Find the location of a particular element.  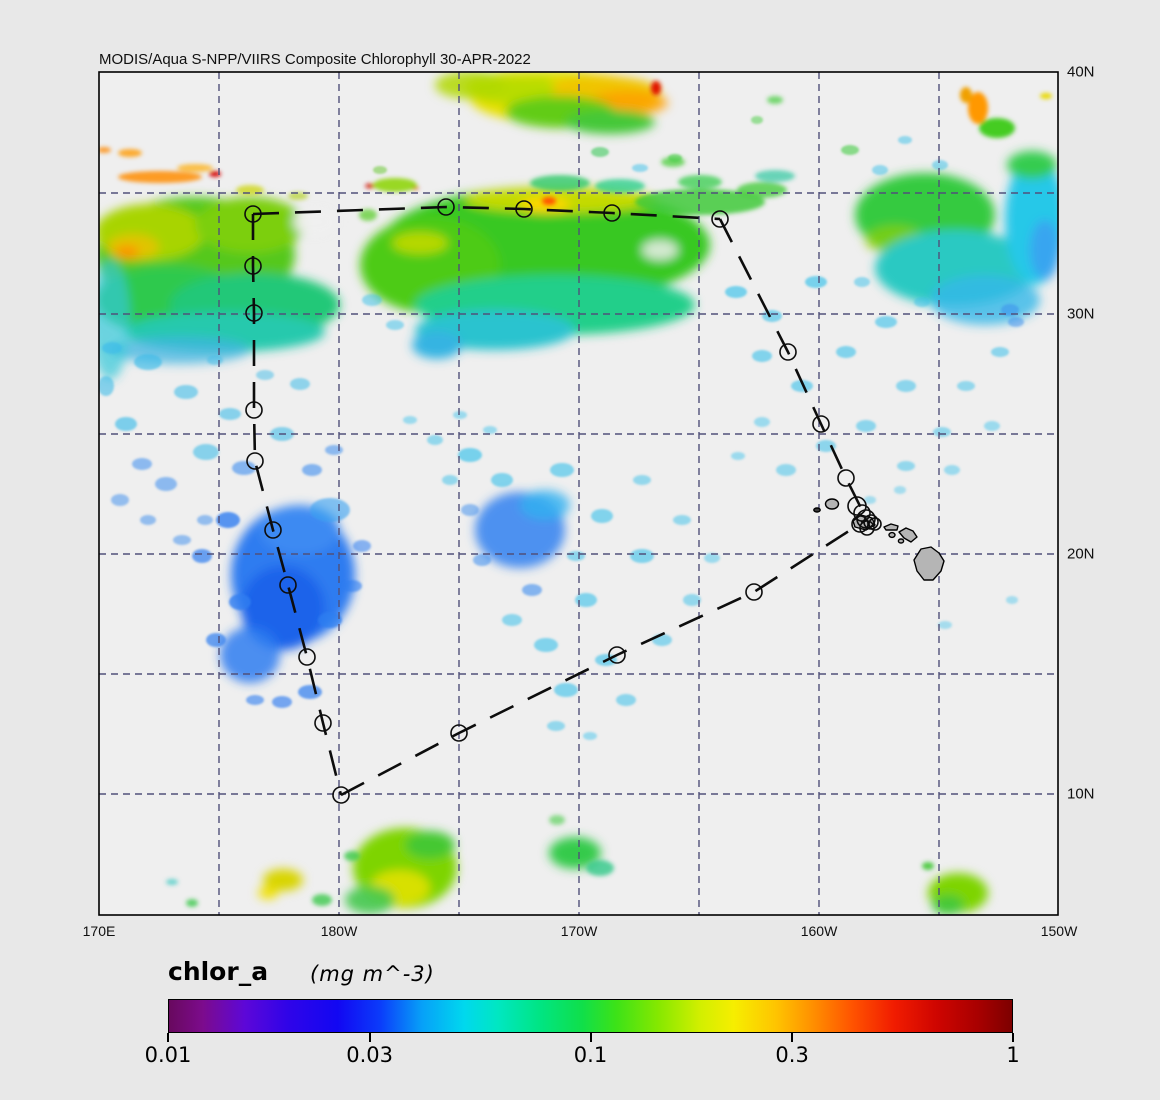

x-axis-label: 170W is located at coordinates (579, 931).